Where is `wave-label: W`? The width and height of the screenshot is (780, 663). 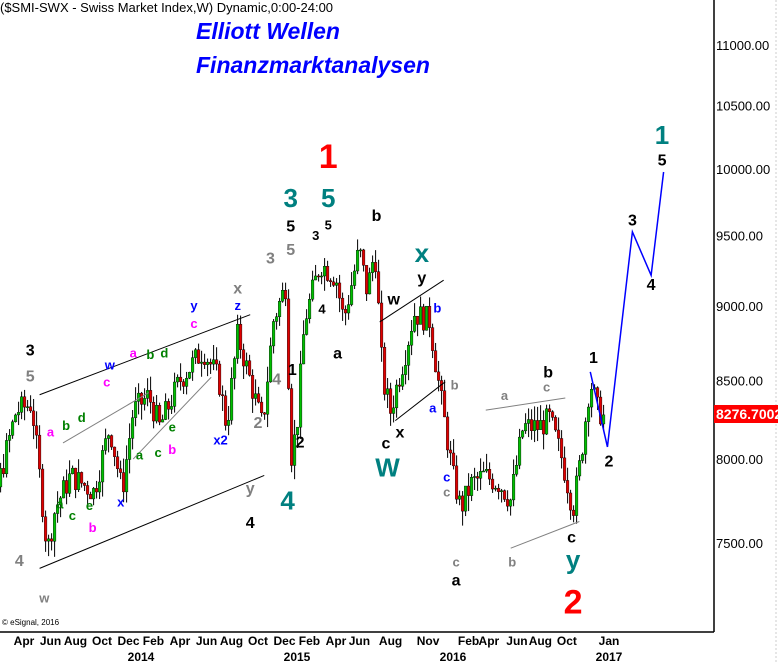 wave-label: W is located at coordinates (387, 467).